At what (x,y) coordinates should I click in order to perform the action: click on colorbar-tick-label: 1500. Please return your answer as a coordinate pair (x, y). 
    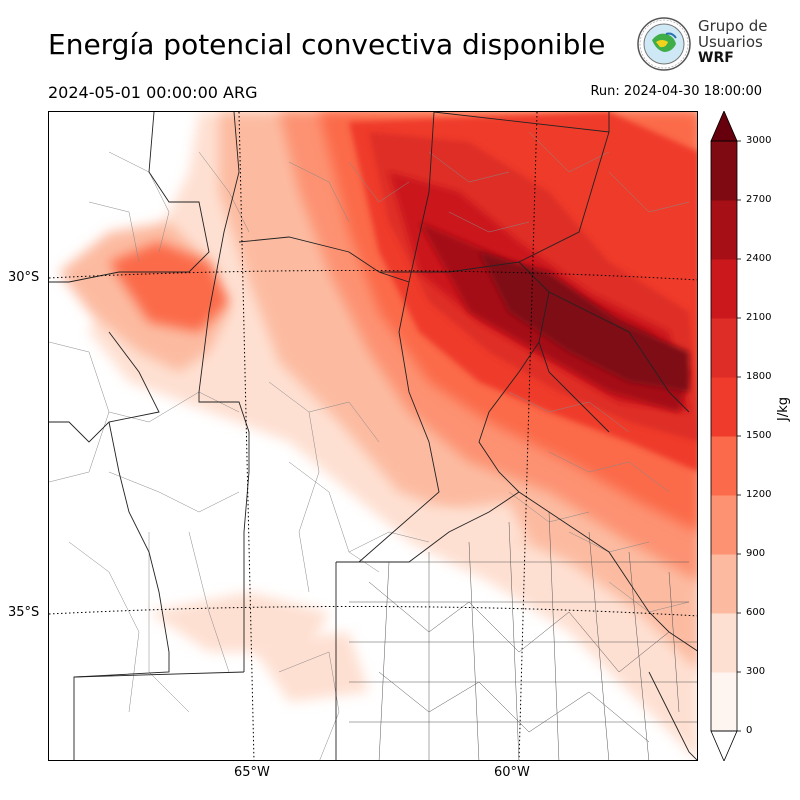
    Looking at the image, I should click on (759, 435).